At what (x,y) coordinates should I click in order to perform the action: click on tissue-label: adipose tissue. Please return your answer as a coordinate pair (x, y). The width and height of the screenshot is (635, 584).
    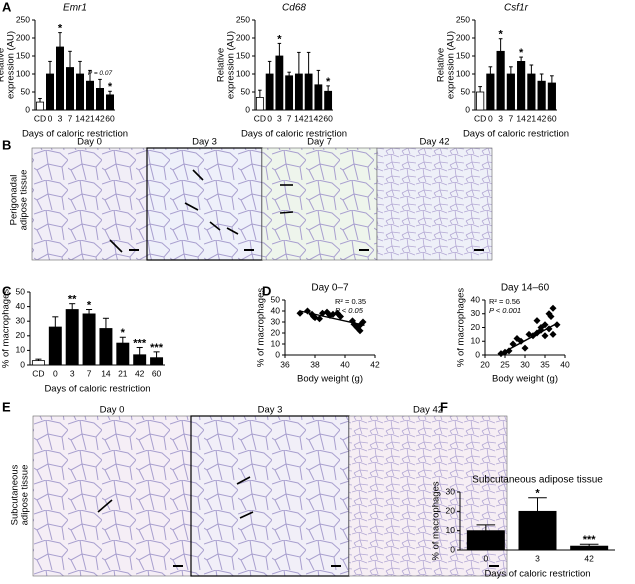
    Looking at the image, I should click on (25, 495).